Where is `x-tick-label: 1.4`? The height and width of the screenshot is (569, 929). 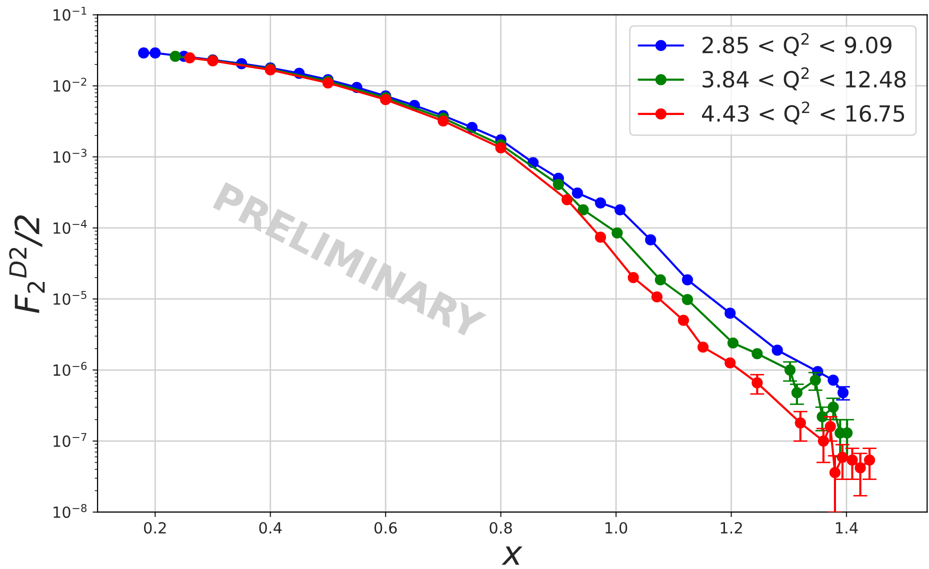
x-tick-label: 1.4 is located at coordinates (847, 528).